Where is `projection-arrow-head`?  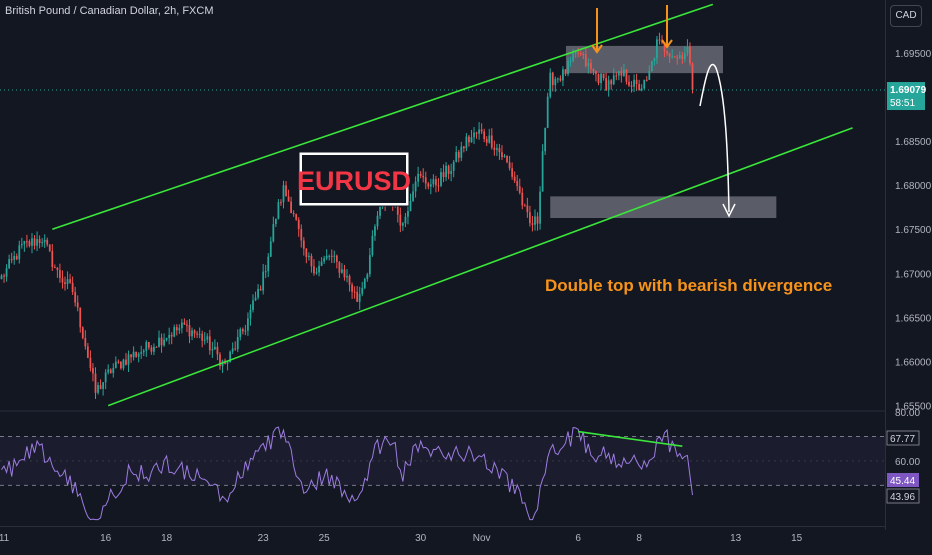
projection-arrow-head is located at coordinates (729, 210).